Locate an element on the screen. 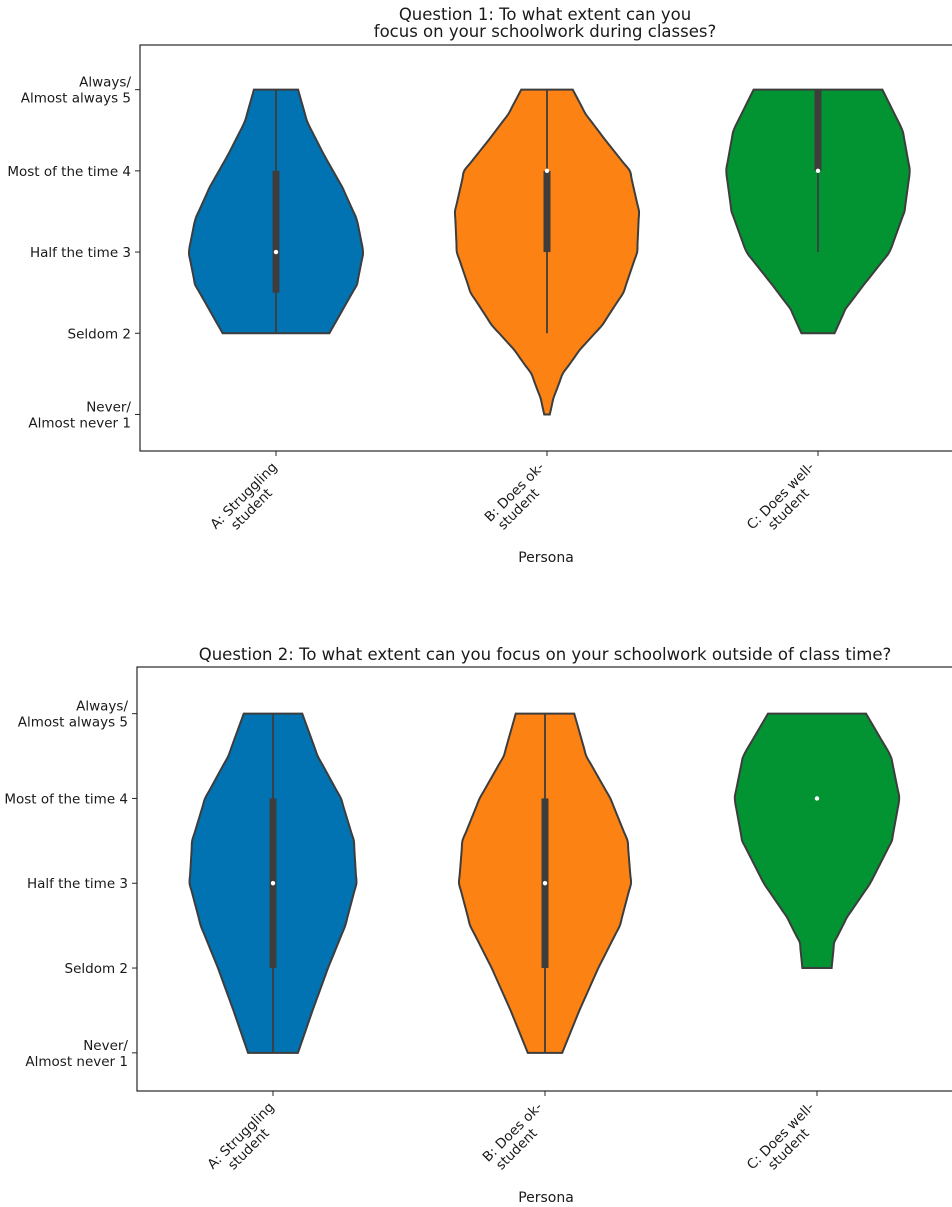 The height and width of the screenshot is (1207, 952). chart-title-line: focus on your schoolwork during classes? is located at coordinates (545, 31).